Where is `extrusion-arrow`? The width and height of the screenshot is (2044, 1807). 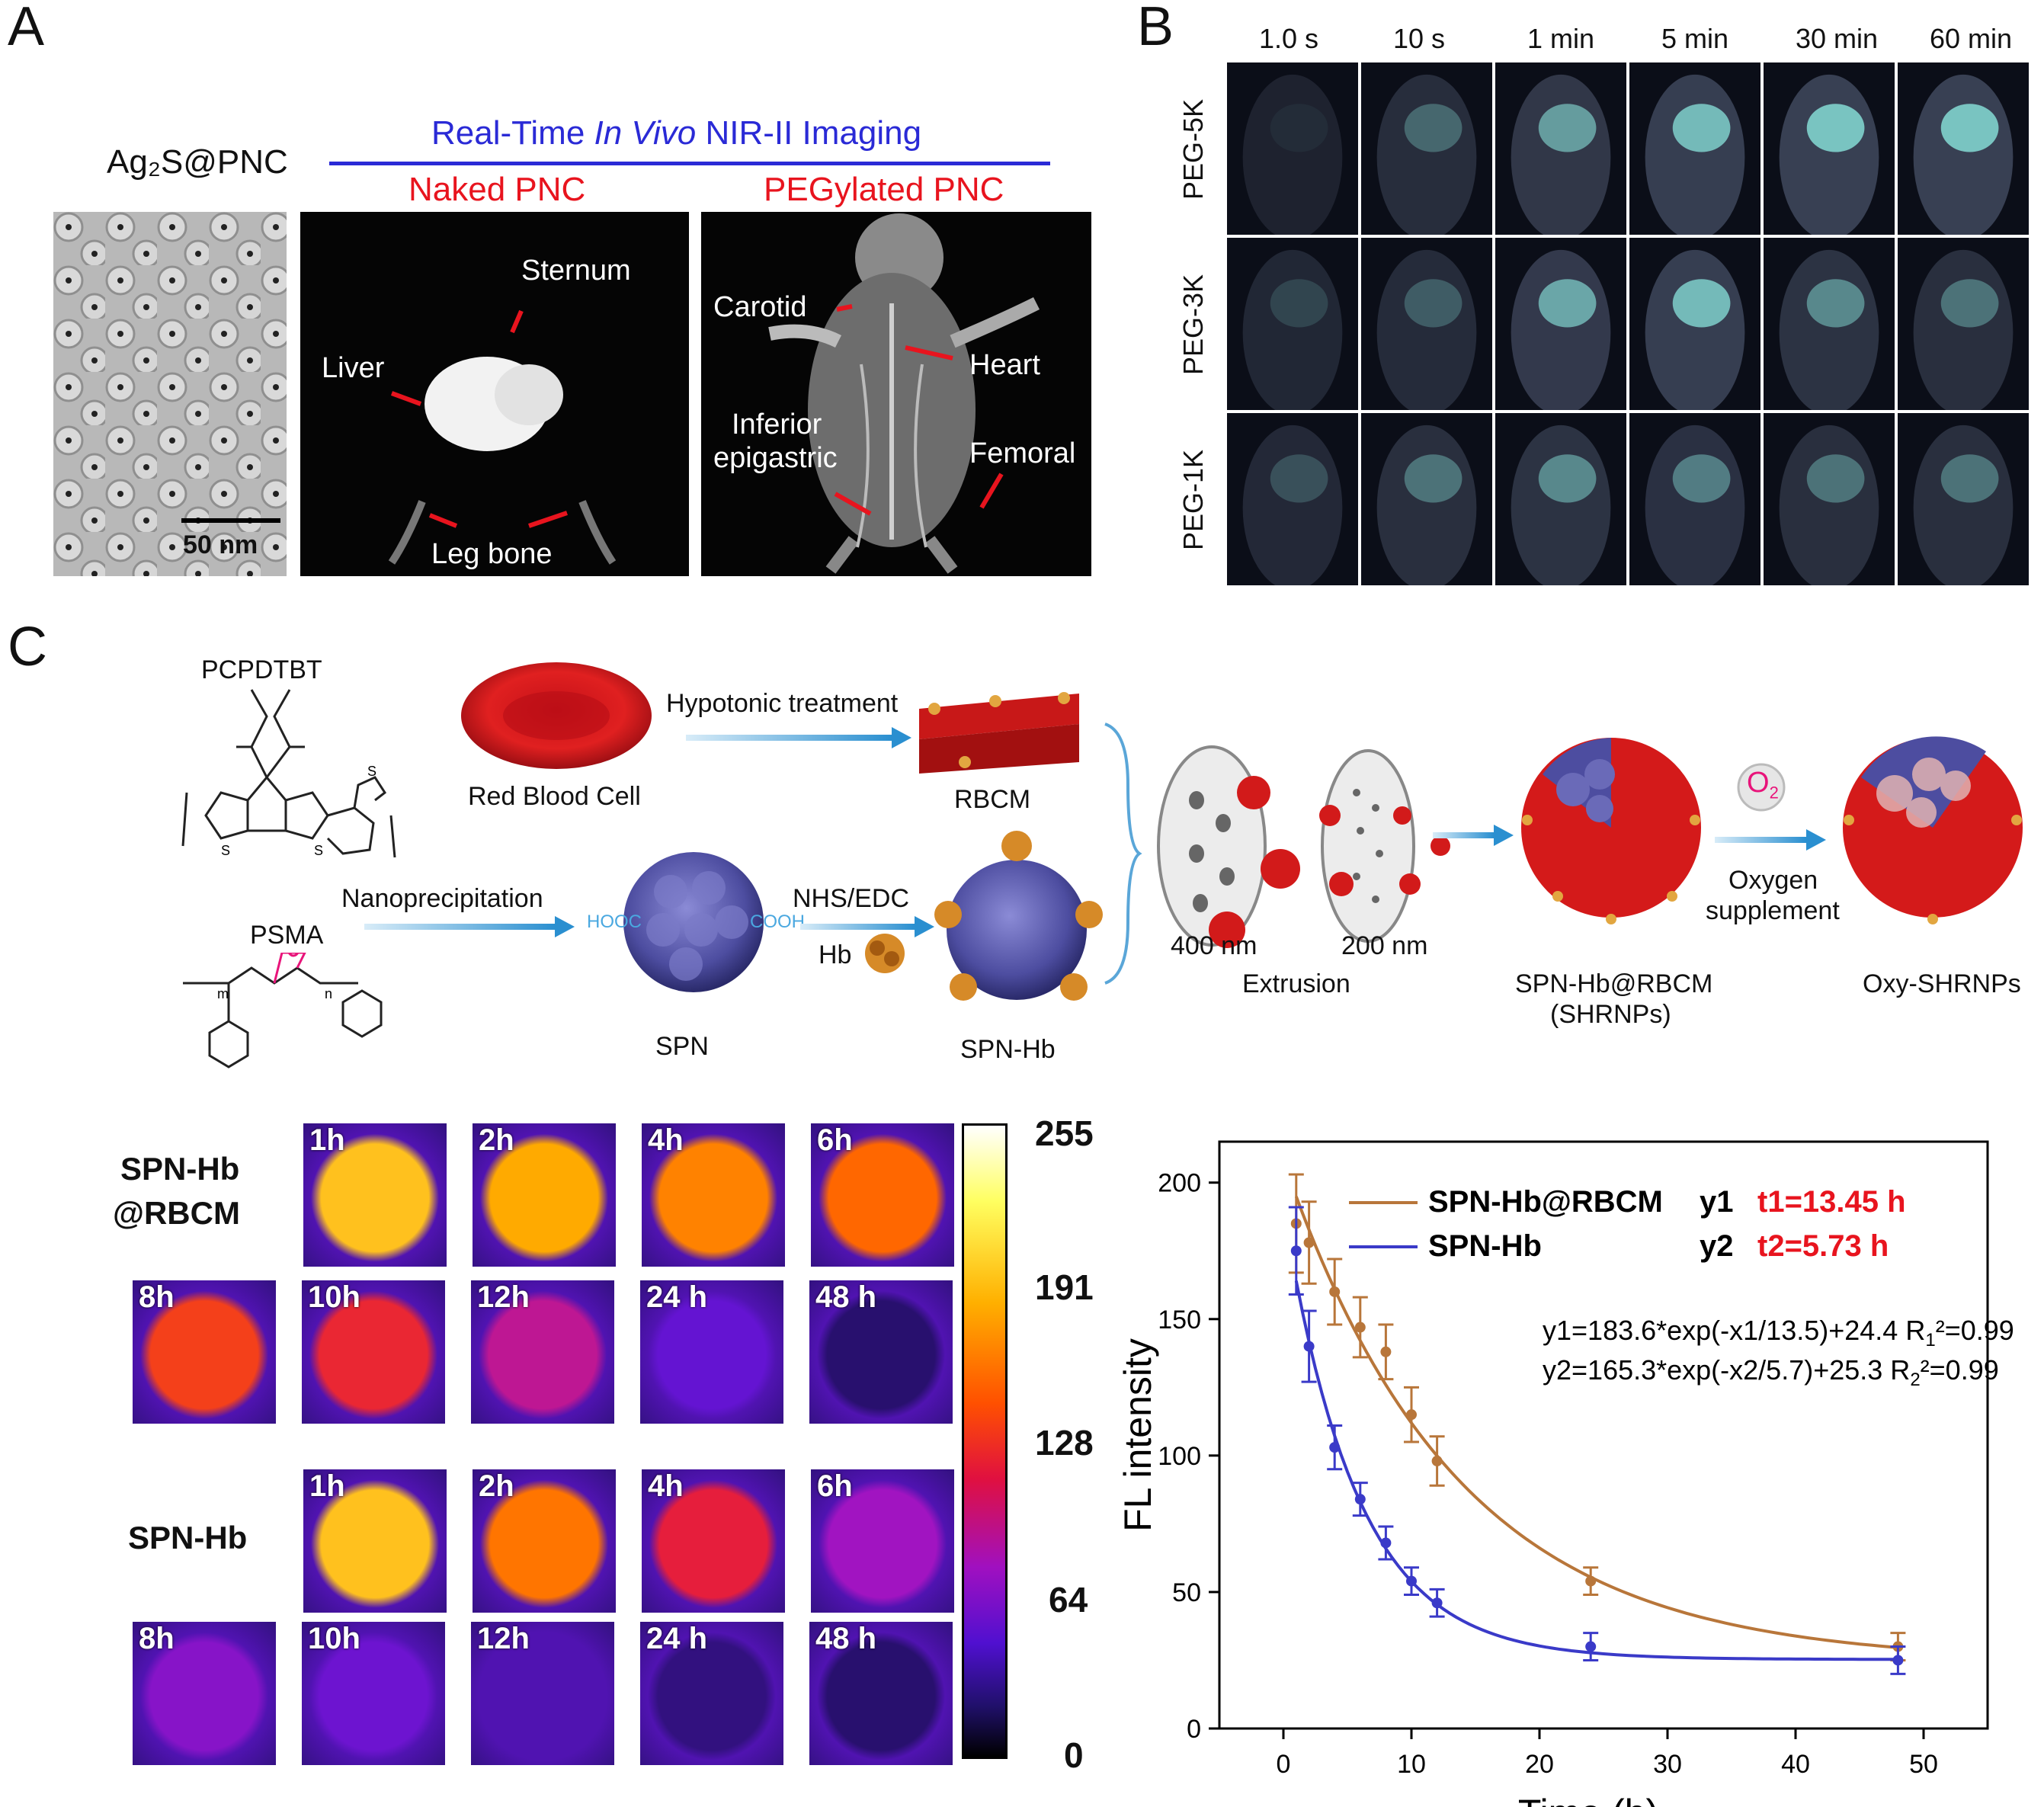 extrusion-arrow is located at coordinates (1473, 835).